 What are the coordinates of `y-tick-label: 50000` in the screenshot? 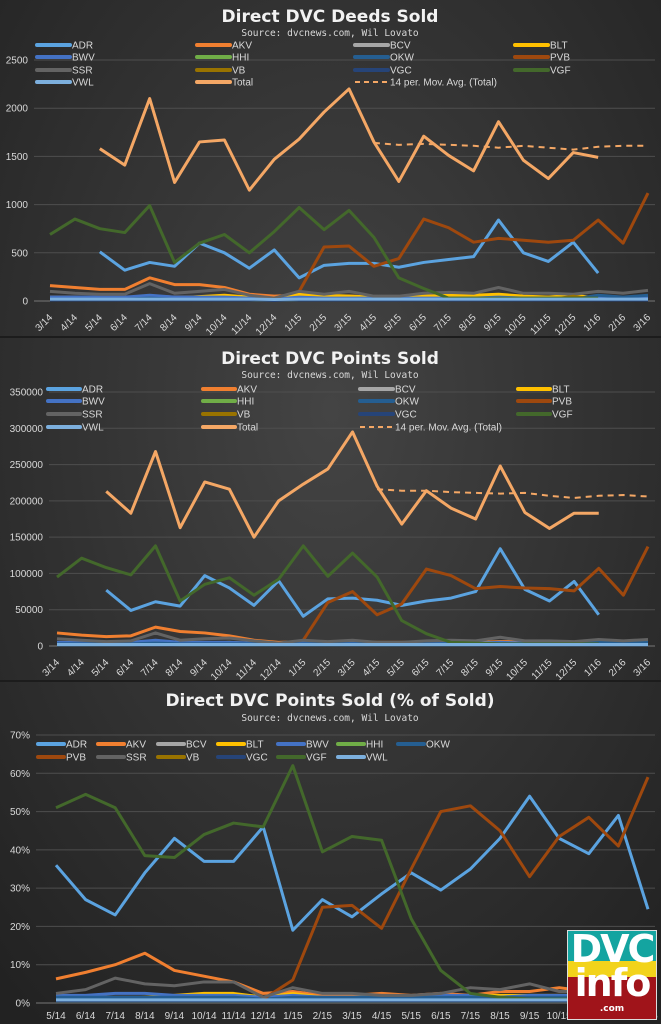 It's located at (29, 610).